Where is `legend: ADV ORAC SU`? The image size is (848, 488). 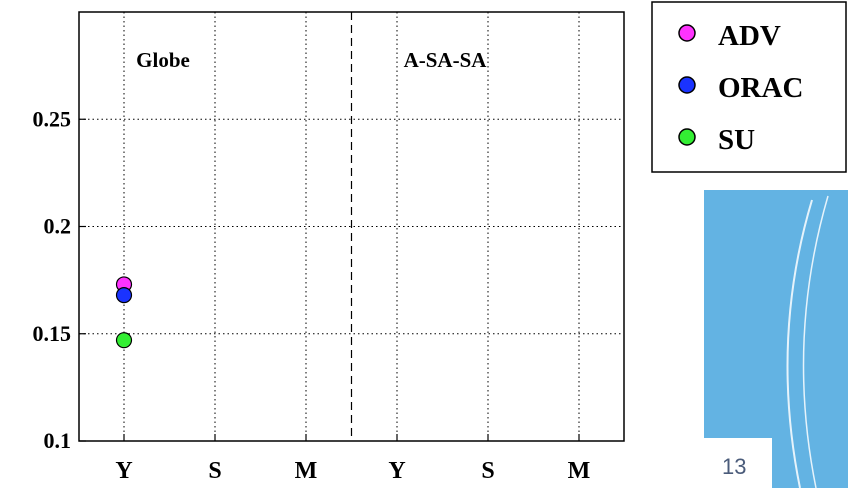
legend: ADV ORAC SU is located at coordinates (749, 87).